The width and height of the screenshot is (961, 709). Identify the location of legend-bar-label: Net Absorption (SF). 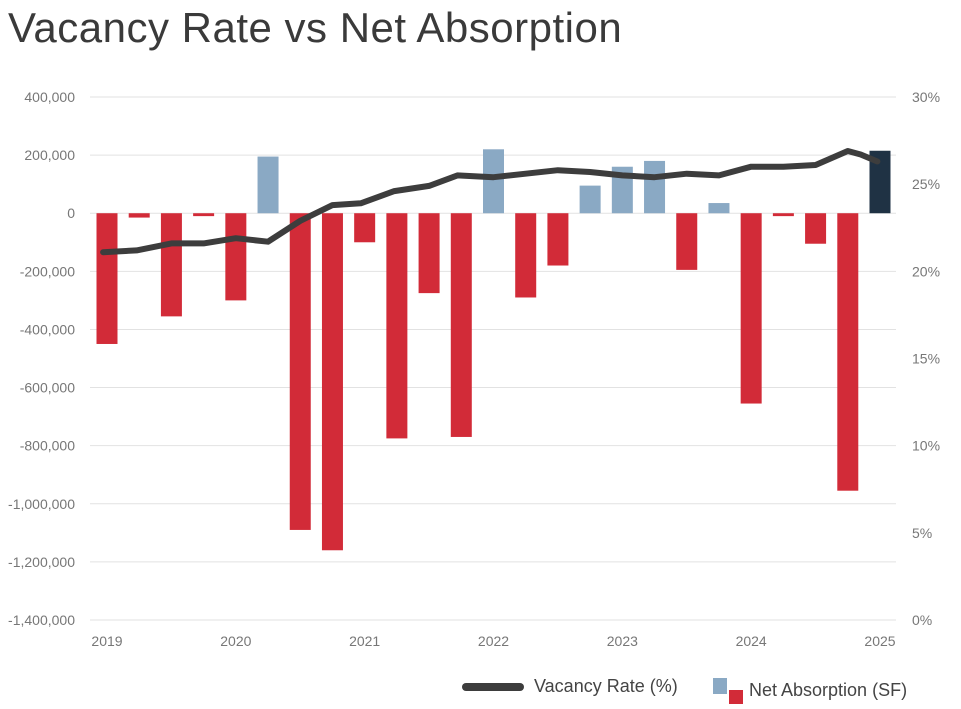
(828, 689).